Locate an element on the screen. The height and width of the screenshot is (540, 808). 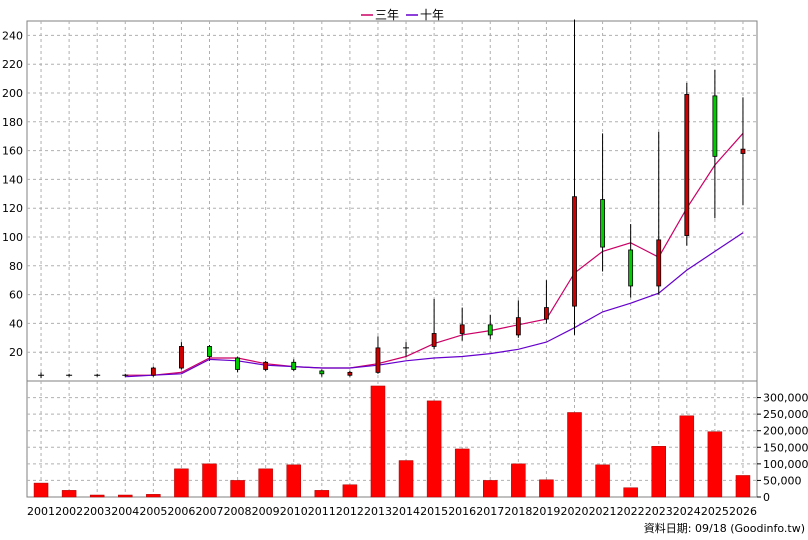
year-tick-label: 2004 is located at coordinates (125, 511).